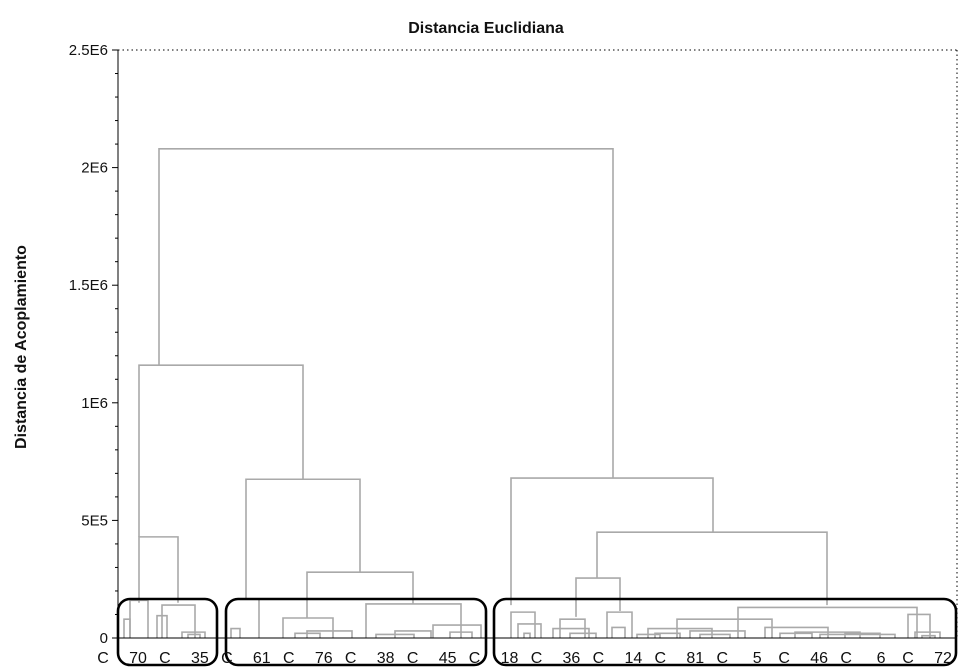 This screenshot has width=964, height=670. I want to click on merge-link-right-top, so click(612, 541).